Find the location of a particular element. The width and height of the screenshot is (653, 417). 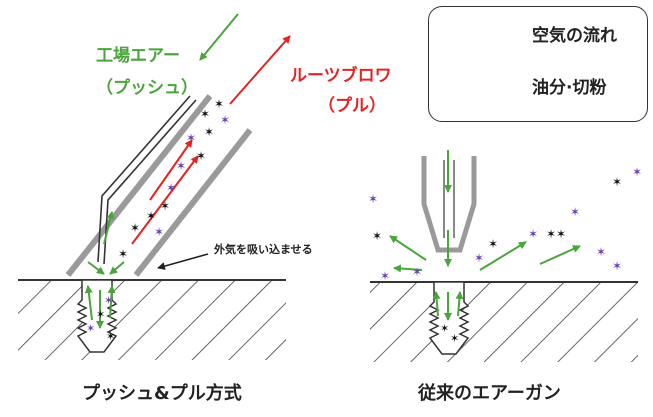

left-particles: ✶ ✶ ✶ ✶ ✶ ✶ ✶ ✶ ✶ ✶ ✶ ✶ ✶ ✶ ✶ ✶ ✶ is located at coordinates (158, 220).